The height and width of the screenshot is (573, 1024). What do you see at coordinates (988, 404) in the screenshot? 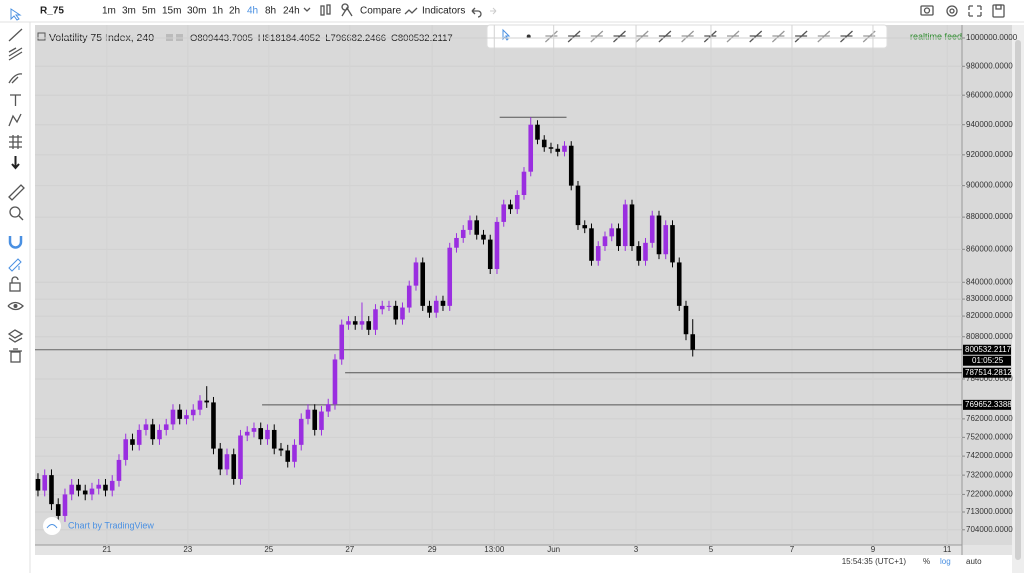
I see `ray-price-label: 769652.3388` at bounding box center [988, 404].